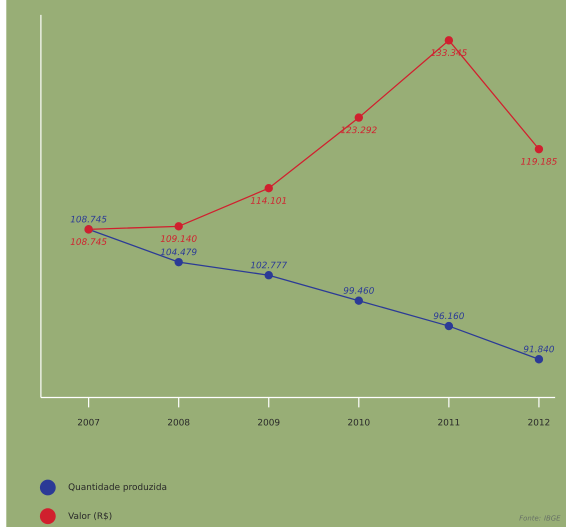  What do you see at coordinates (90, 516) in the screenshot?
I see `legend-label: Valor (R$)` at bounding box center [90, 516].